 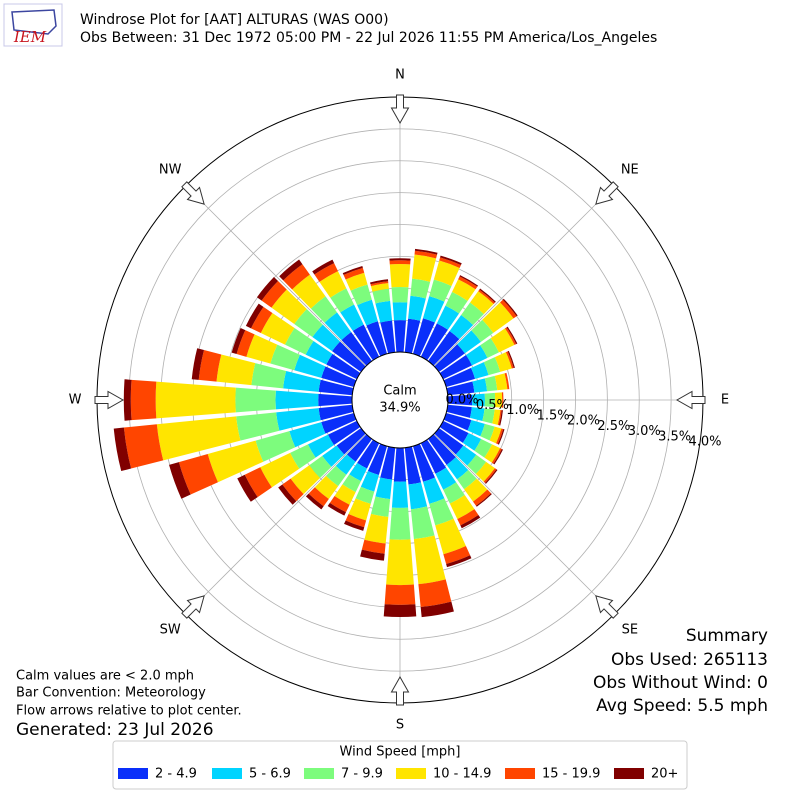 I want to click on calm-label: Calm, so click(x=399, y=391).